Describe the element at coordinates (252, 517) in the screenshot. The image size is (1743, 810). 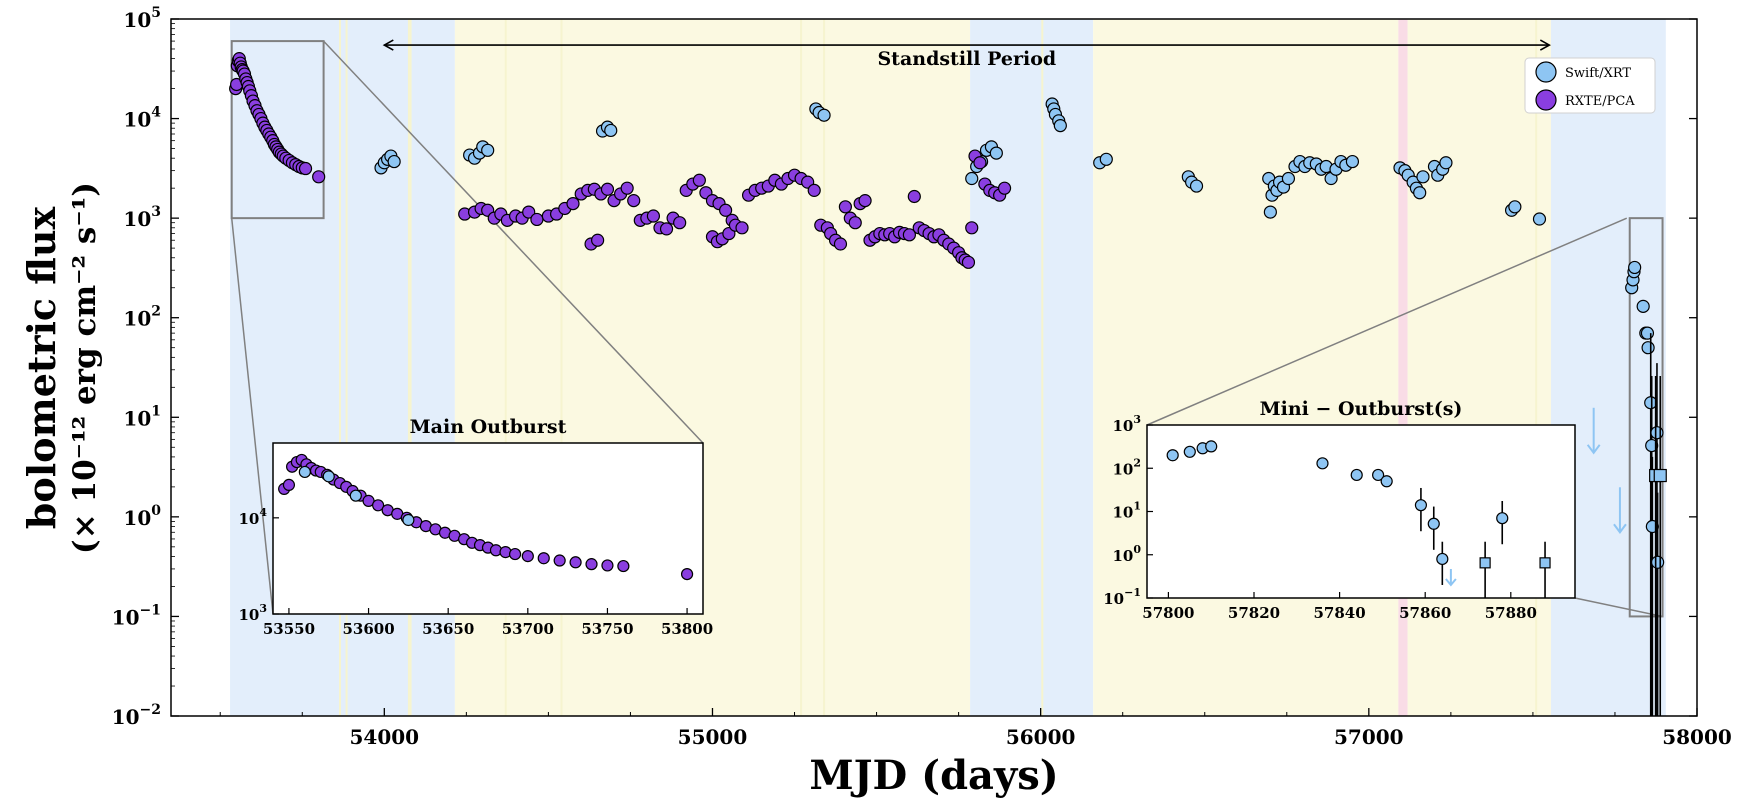
I see `inset-y-tick-label: 10⁴` at that location.